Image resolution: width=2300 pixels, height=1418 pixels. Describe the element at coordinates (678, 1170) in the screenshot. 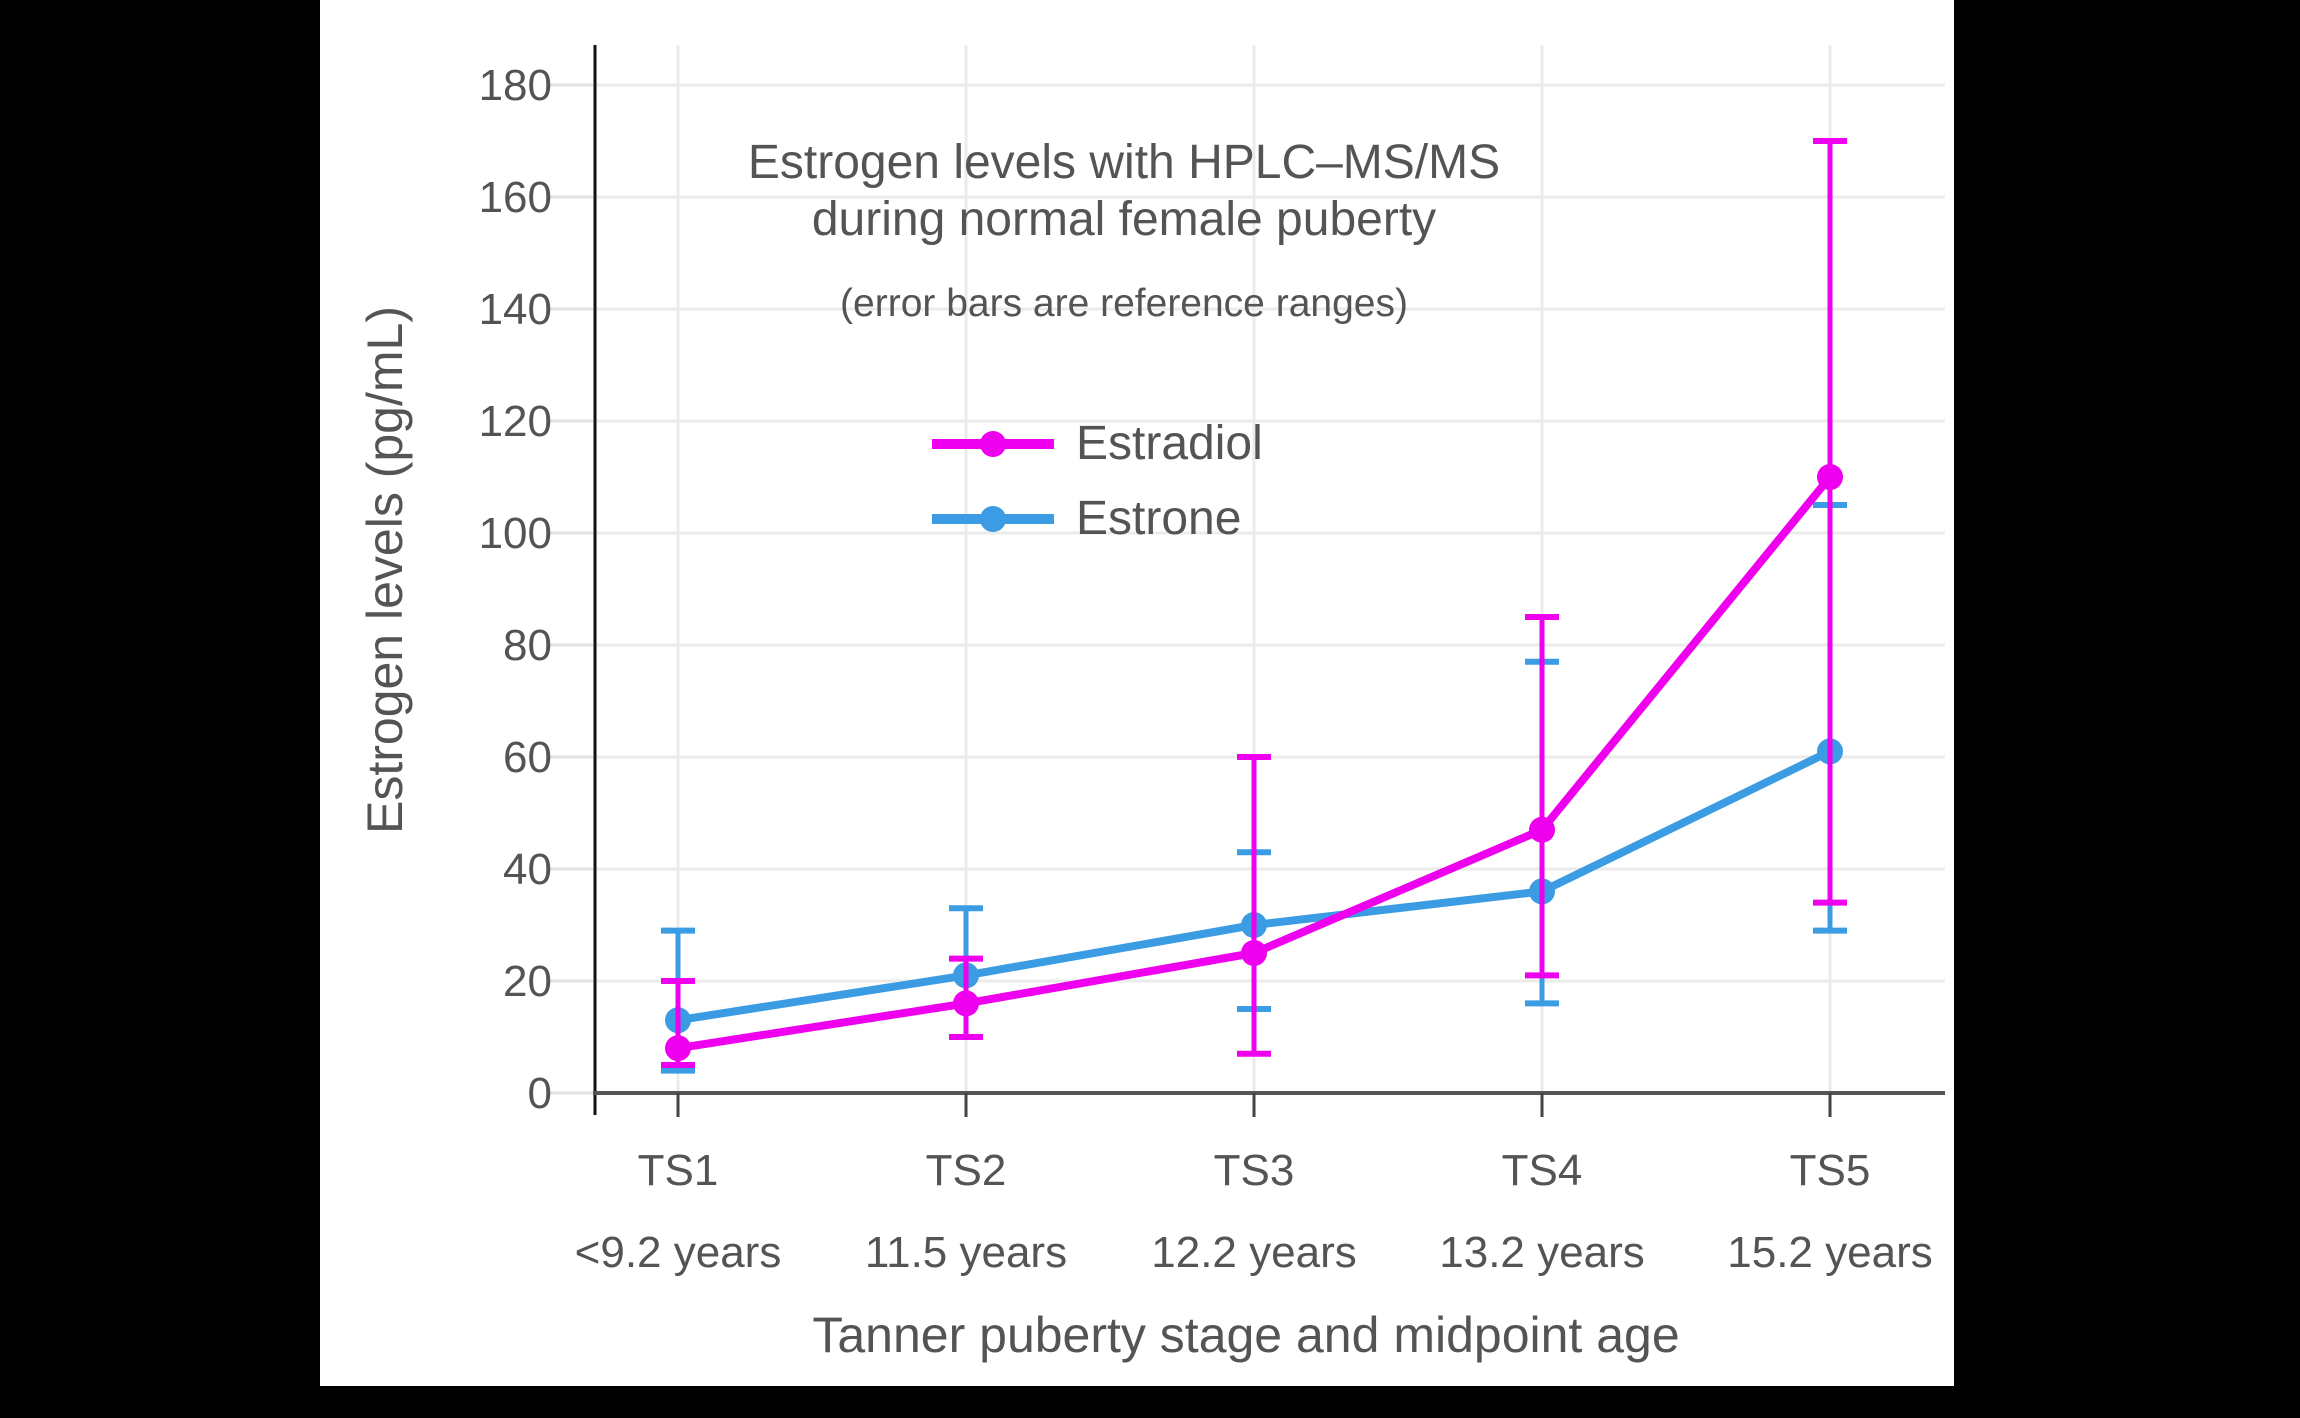

I see `x-tick-label-stage-TS1: TS1` at that location.